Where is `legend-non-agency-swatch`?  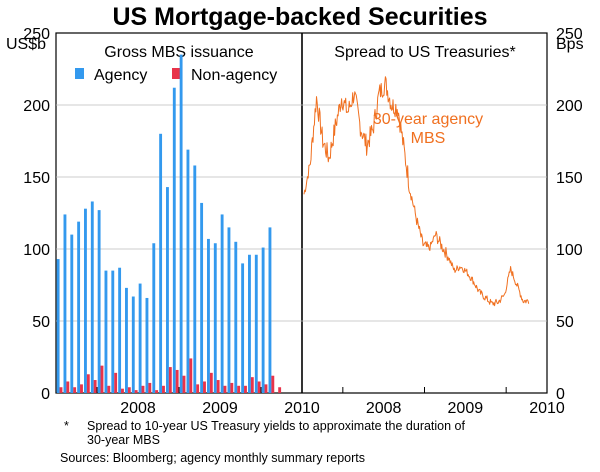
legend-non-agency-swatch is located at coordinates (176, 73).